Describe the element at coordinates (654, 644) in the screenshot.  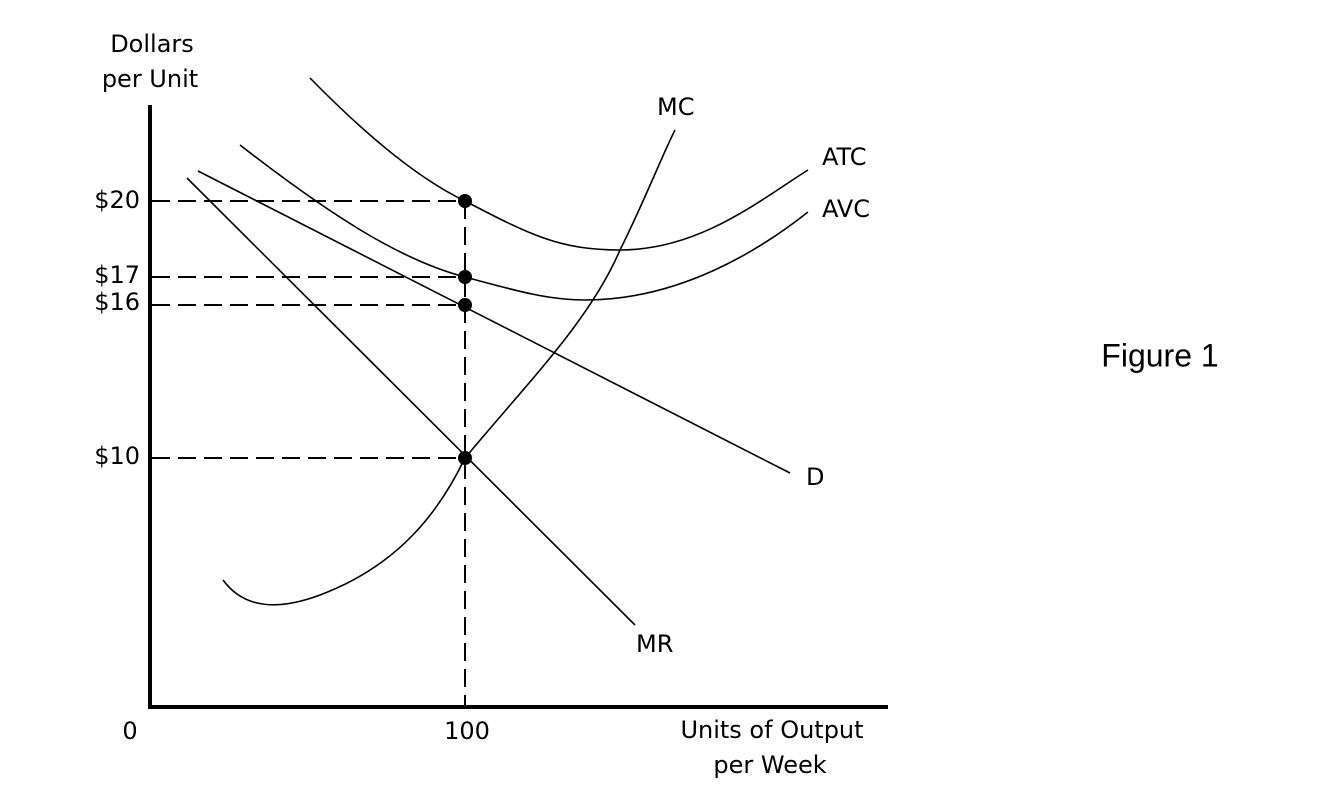
I see `curve-label: MR` at that location.